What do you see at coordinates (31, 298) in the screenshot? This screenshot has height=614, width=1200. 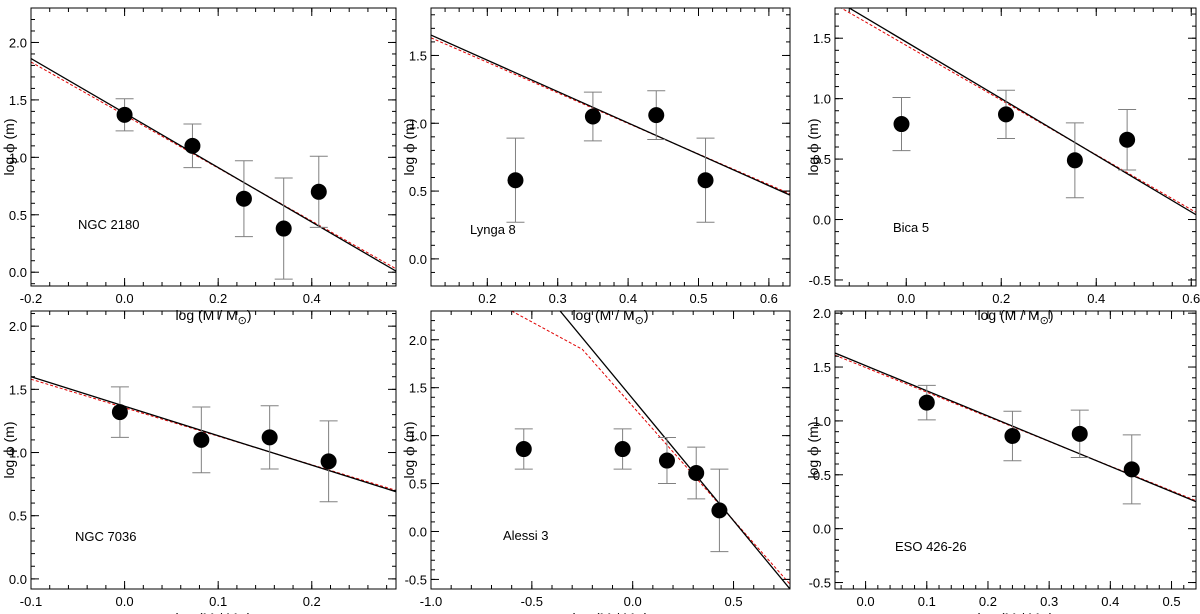 I see `x-tick-label: -0.2` at bounding box center [31, 298].